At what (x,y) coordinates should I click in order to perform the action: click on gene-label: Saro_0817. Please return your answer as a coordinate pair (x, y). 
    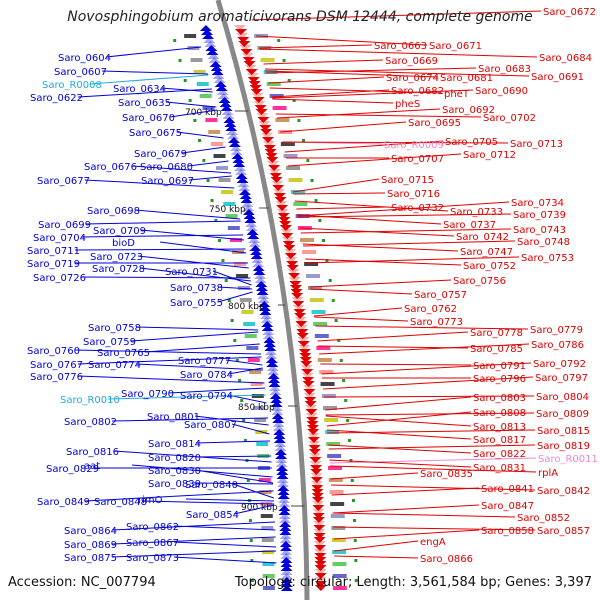
    Looking at the image, I should click on (499, 440).